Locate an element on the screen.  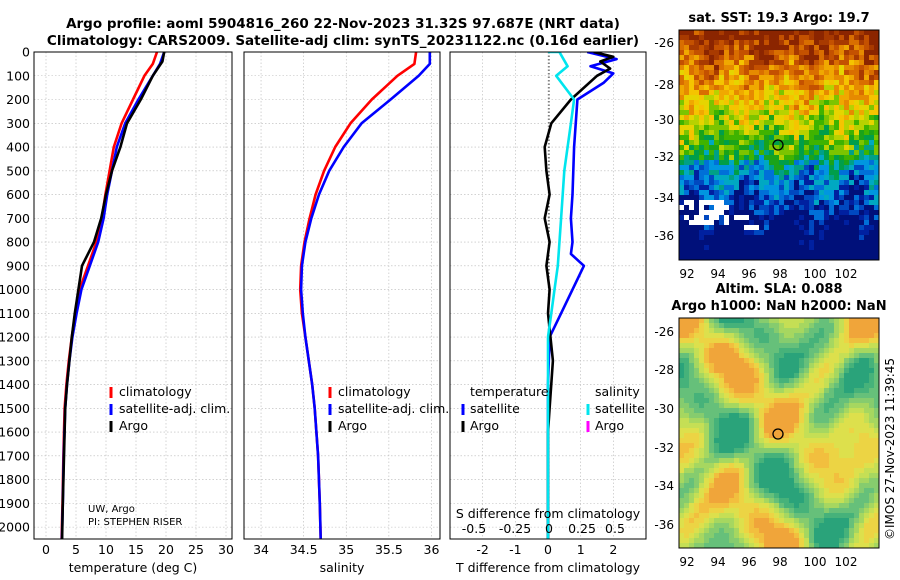
sst-lat-label: -26 is located at coordinates (664, 43).